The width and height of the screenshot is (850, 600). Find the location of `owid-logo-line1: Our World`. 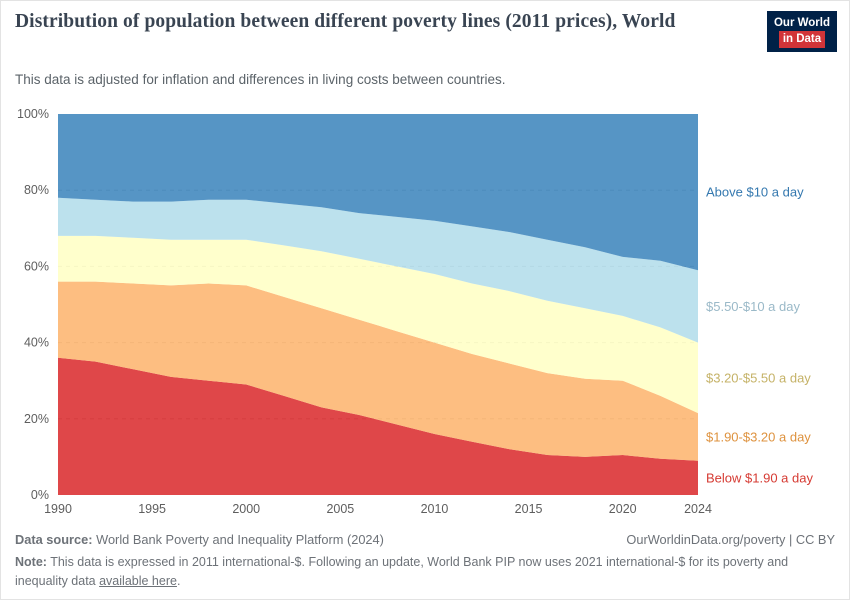

owid-logo-line1: Our World is located at coordinates (801, 23).